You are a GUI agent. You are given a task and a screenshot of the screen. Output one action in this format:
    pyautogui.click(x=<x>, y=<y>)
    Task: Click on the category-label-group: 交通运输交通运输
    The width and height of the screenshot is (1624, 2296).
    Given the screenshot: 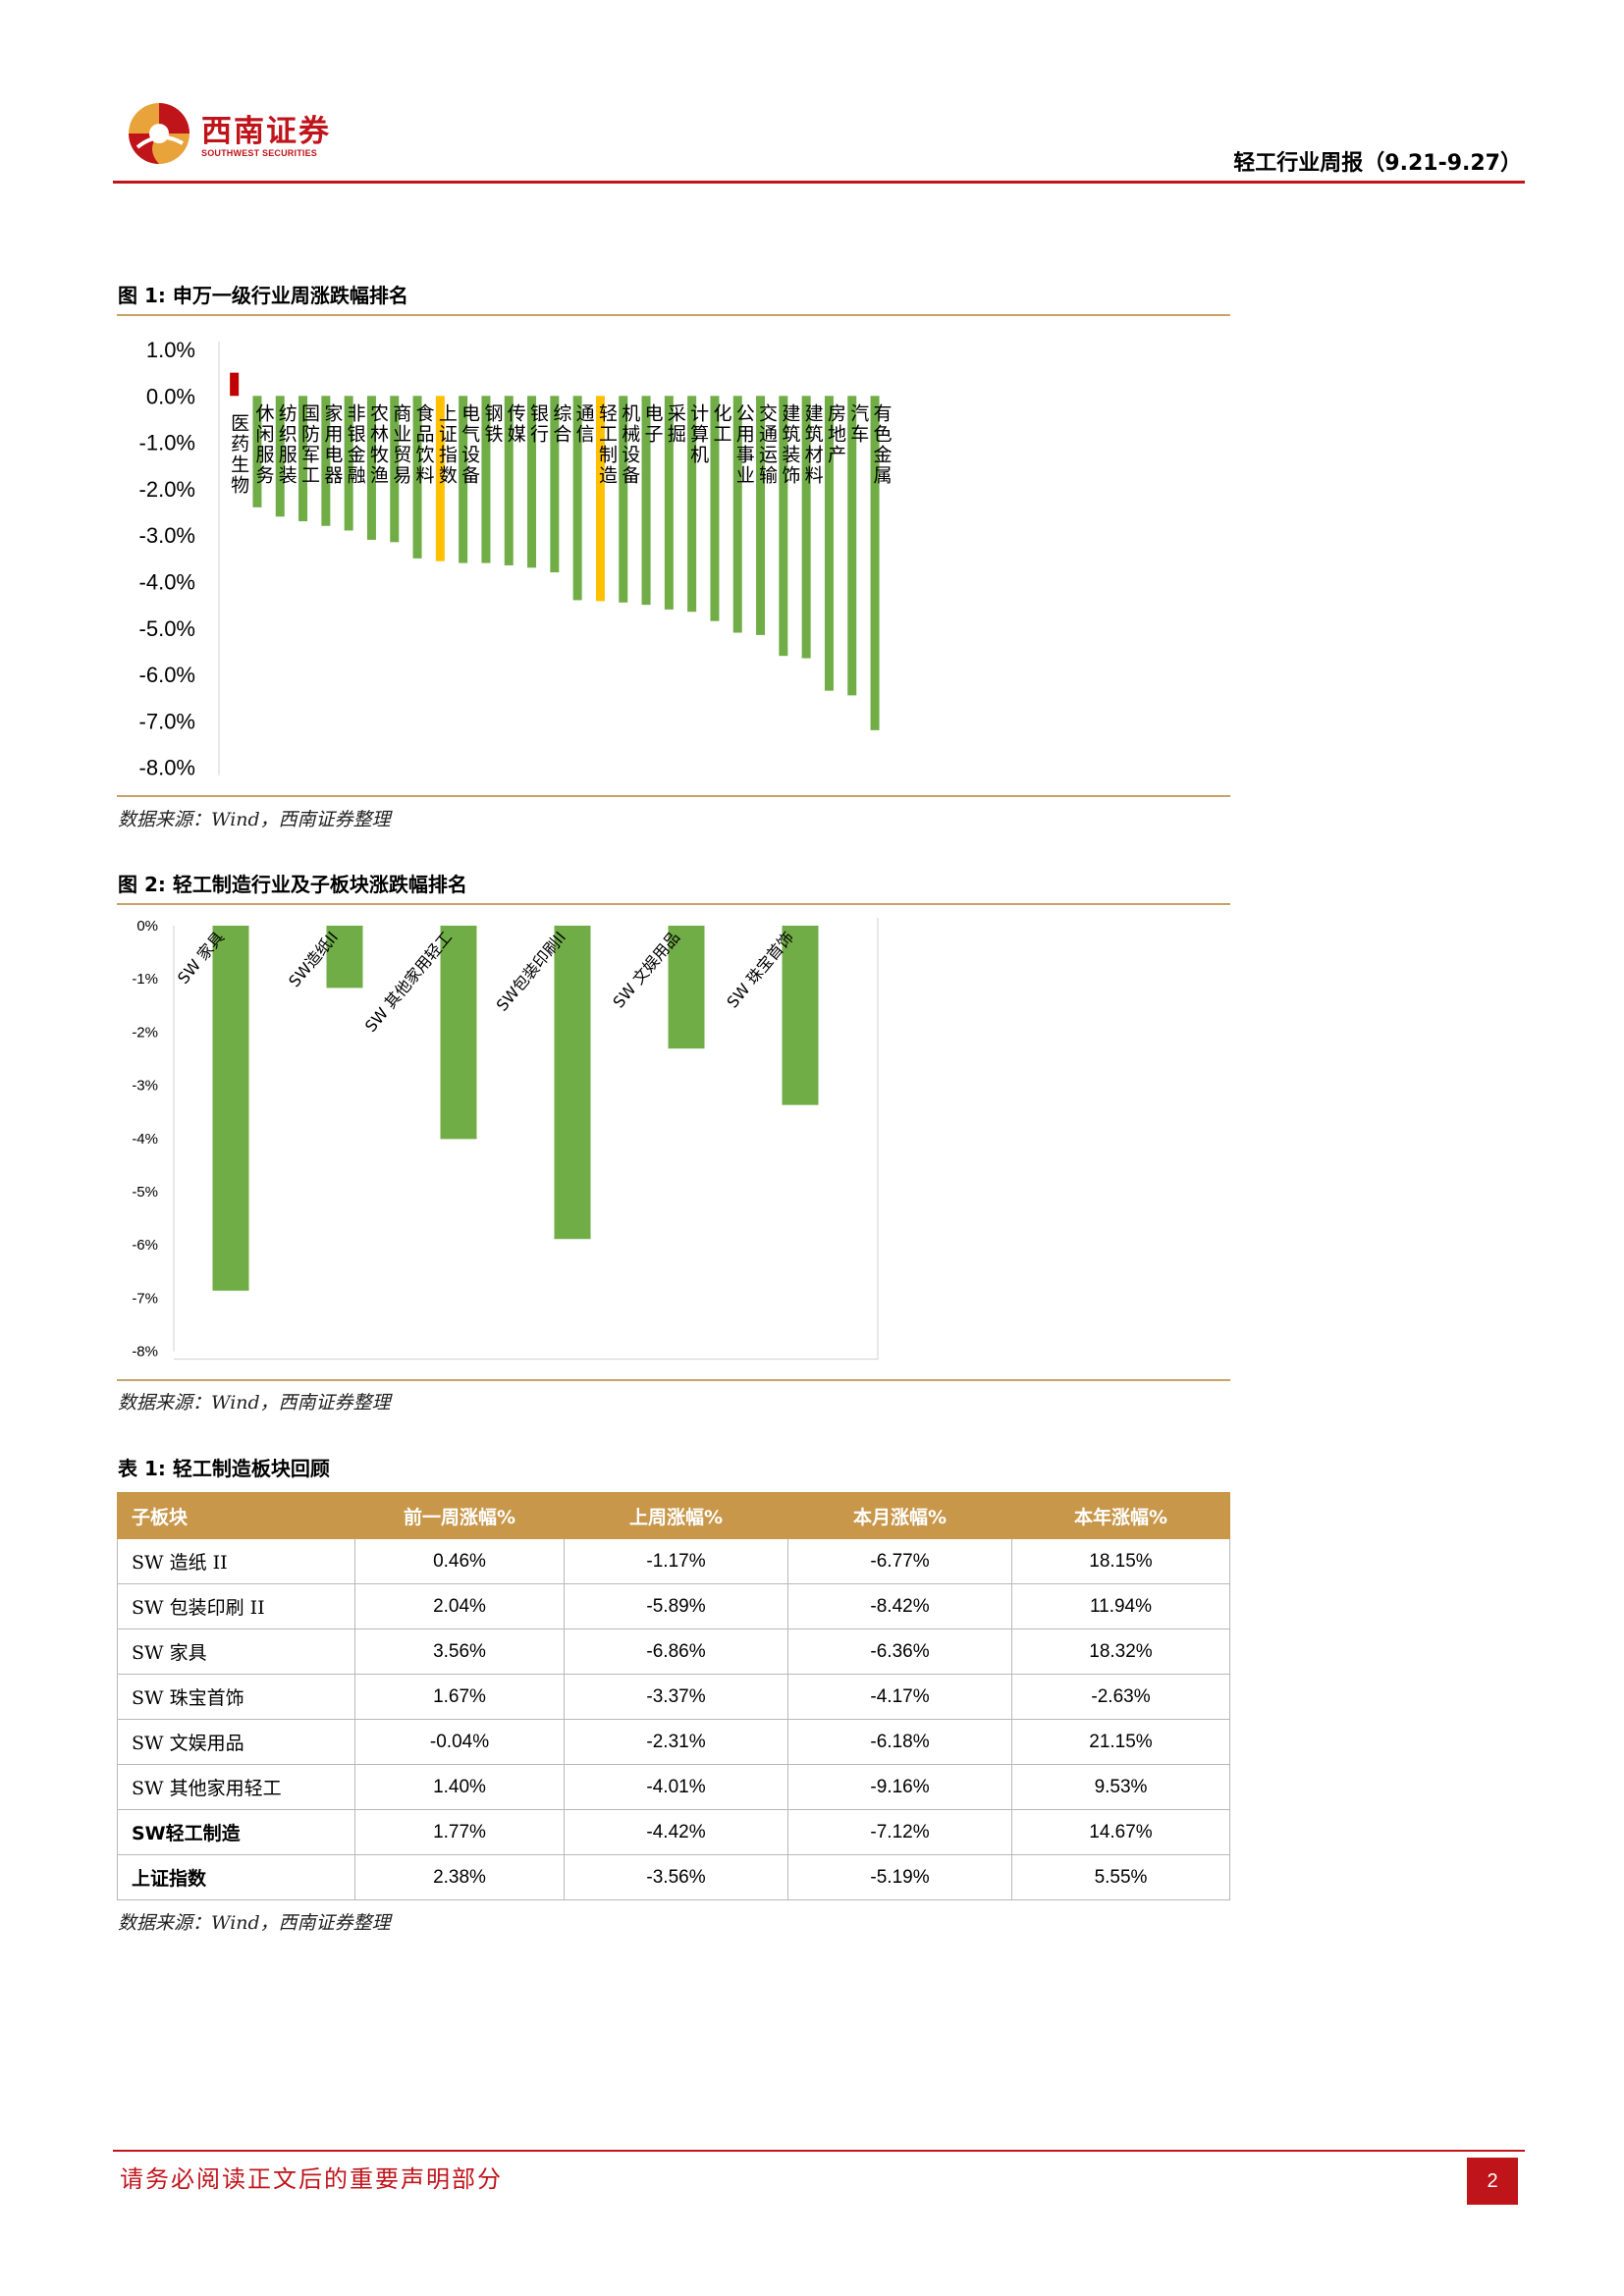 What is the action you would take?
    pyautogui.click(x=768, y=444)
    